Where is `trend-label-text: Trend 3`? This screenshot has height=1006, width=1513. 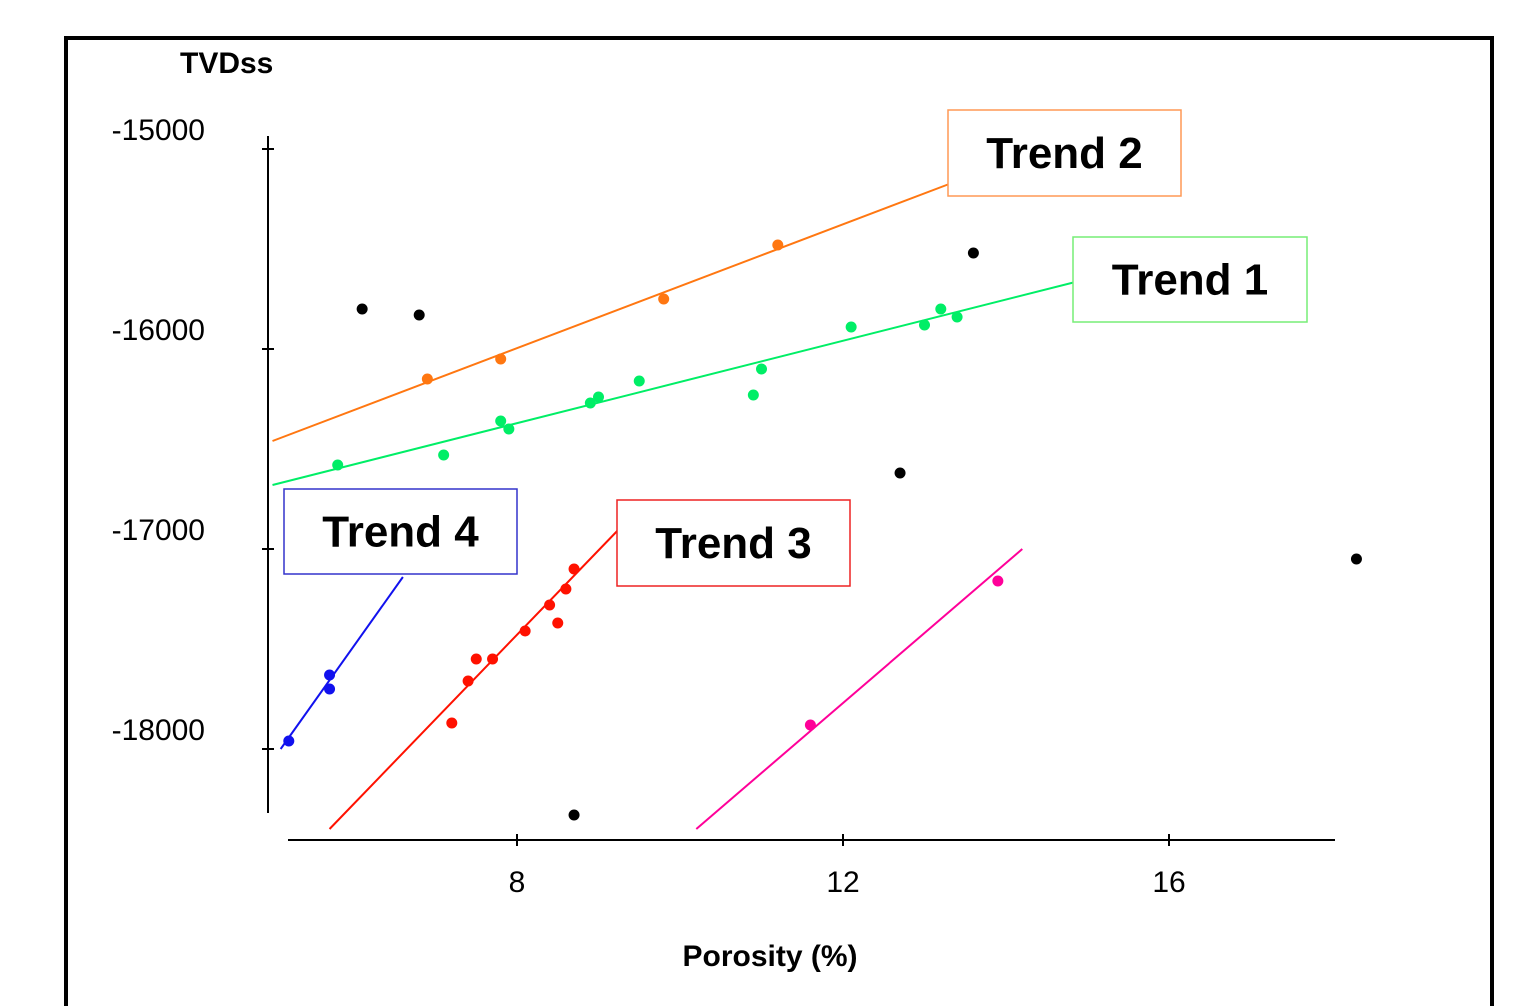 trend-label-text: Trend 3 is located at coordinates (733, 543).